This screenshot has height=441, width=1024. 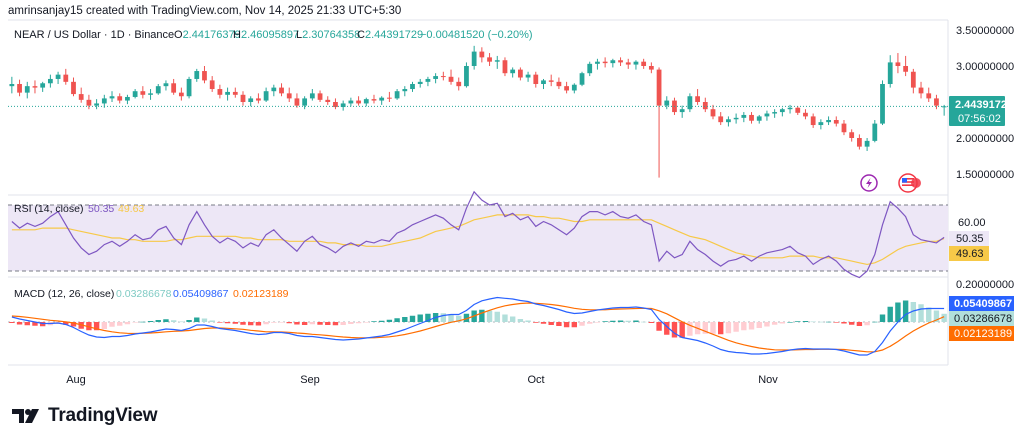 I want to click on rsi-band-background, so click(x=478, y=238).